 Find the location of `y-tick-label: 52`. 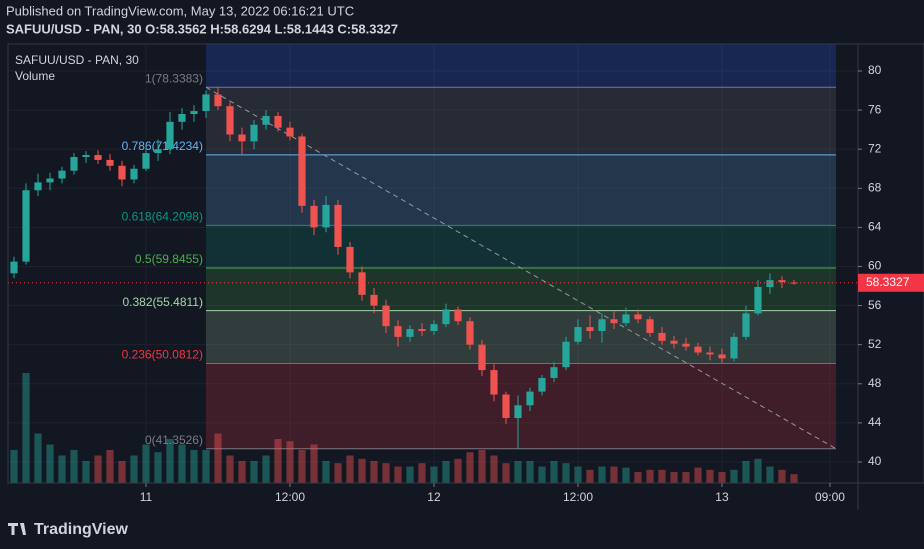

y-tick-label: 52 is located at coordinates (875, 344).